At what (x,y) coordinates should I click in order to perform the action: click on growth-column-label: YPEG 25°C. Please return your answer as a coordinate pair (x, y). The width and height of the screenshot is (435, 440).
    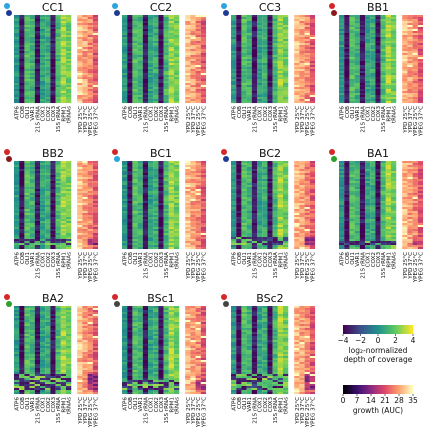
    Looking at the image, I should click on (199, 267).